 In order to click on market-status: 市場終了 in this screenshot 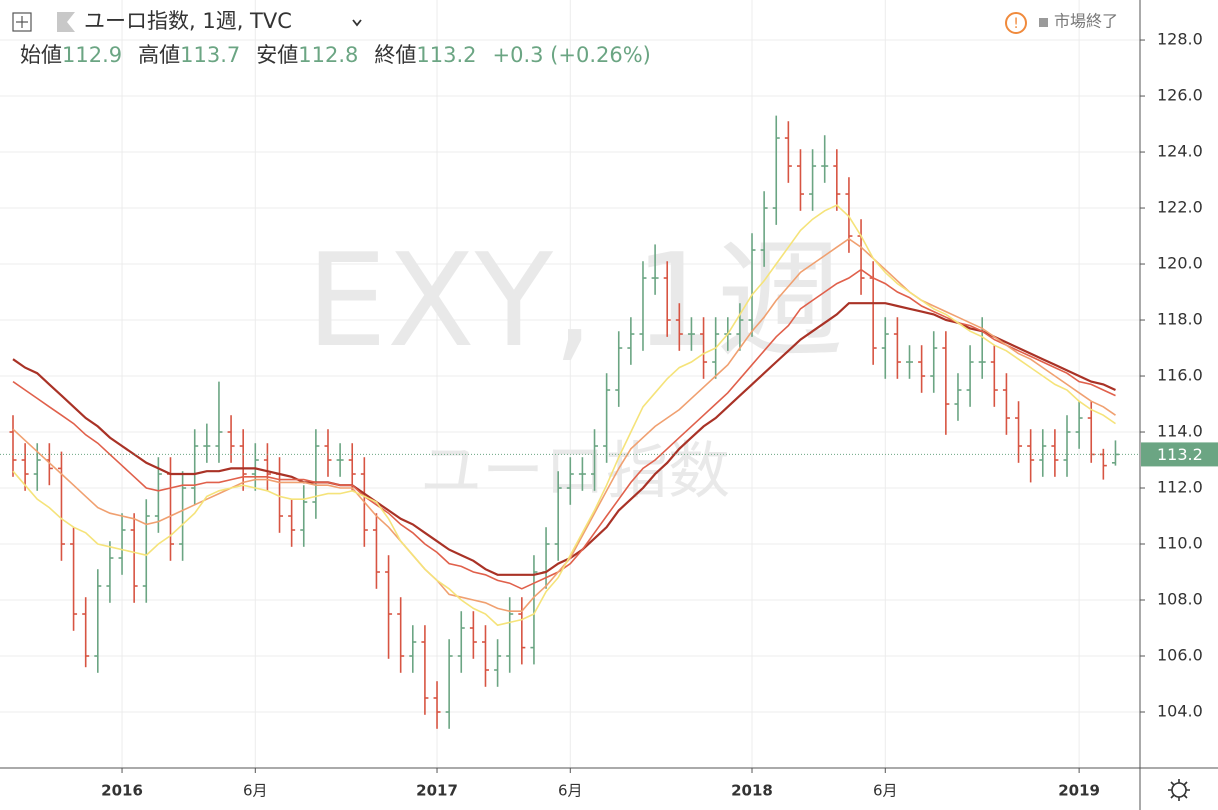, I will do `click(1086, 21)`.